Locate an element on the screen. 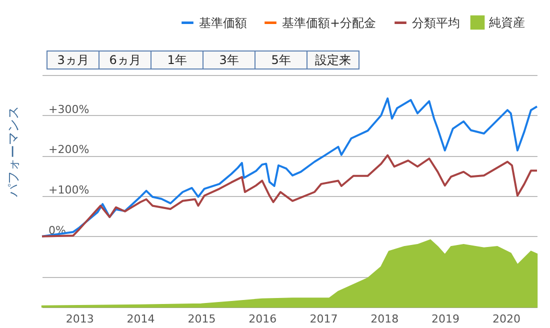 Image resolution: width=550 pixels, height=328 pixels. y-tick-label: +100% is located at coordinates (69, 190).